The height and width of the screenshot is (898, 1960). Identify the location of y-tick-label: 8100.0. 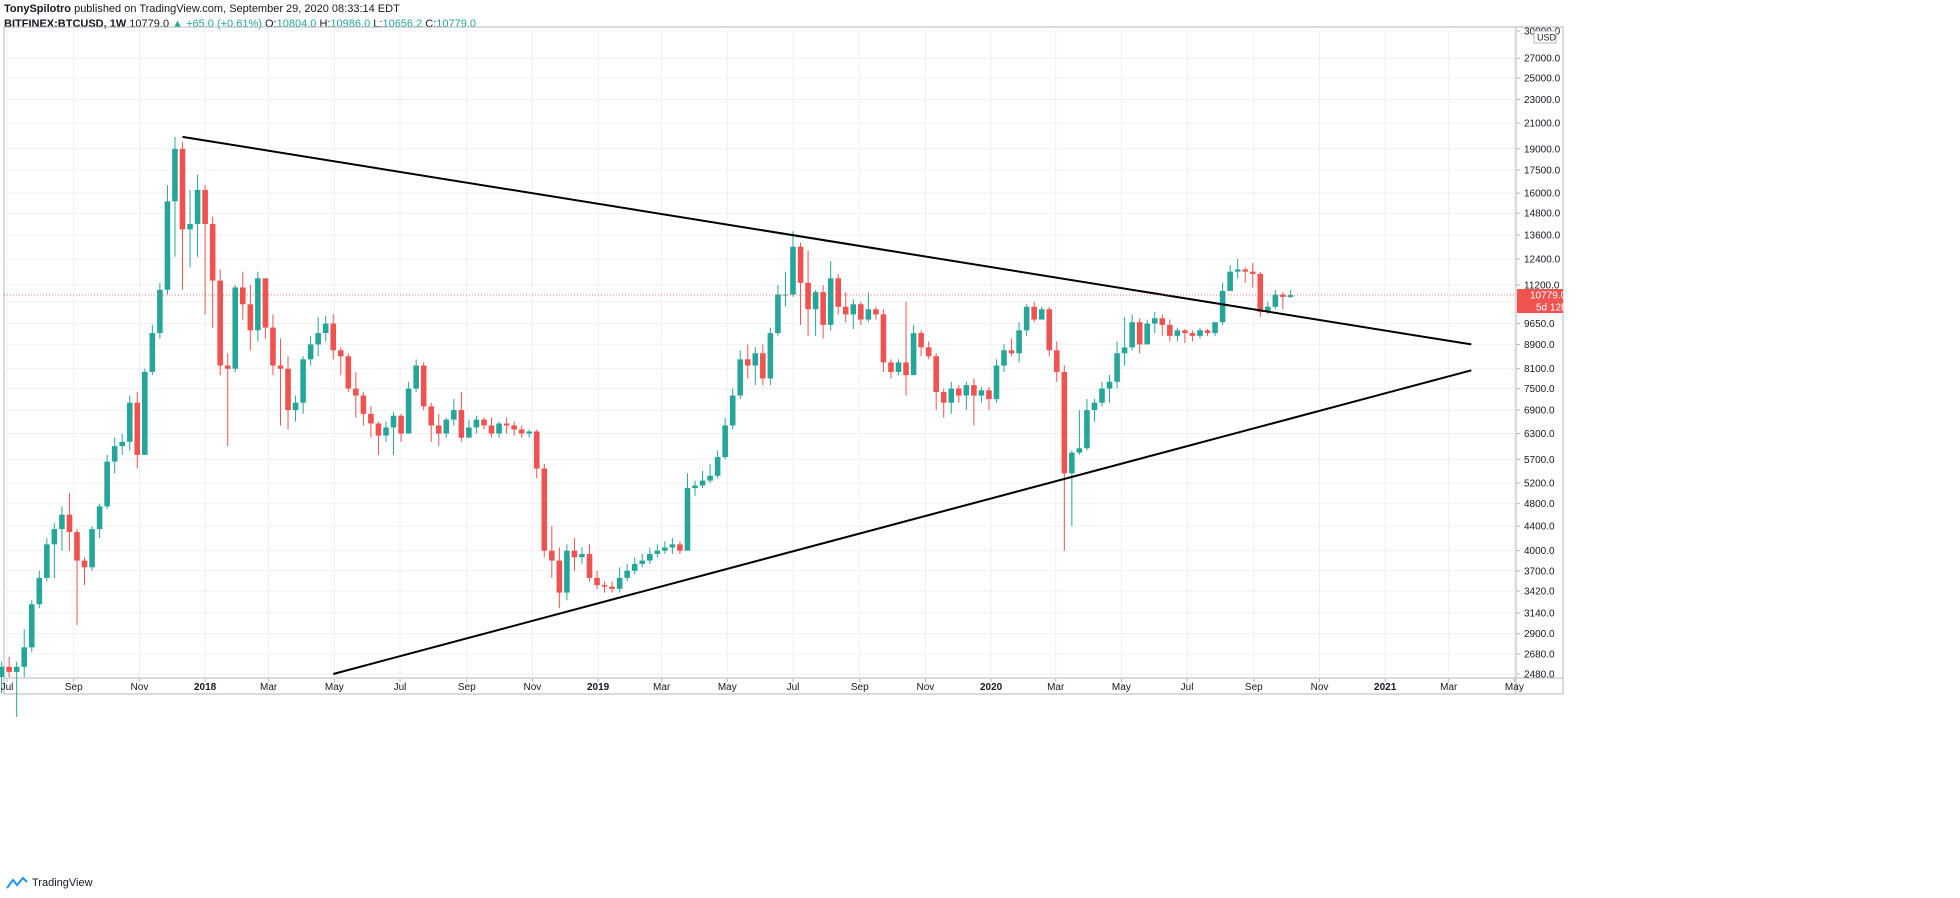
(1539, 369).